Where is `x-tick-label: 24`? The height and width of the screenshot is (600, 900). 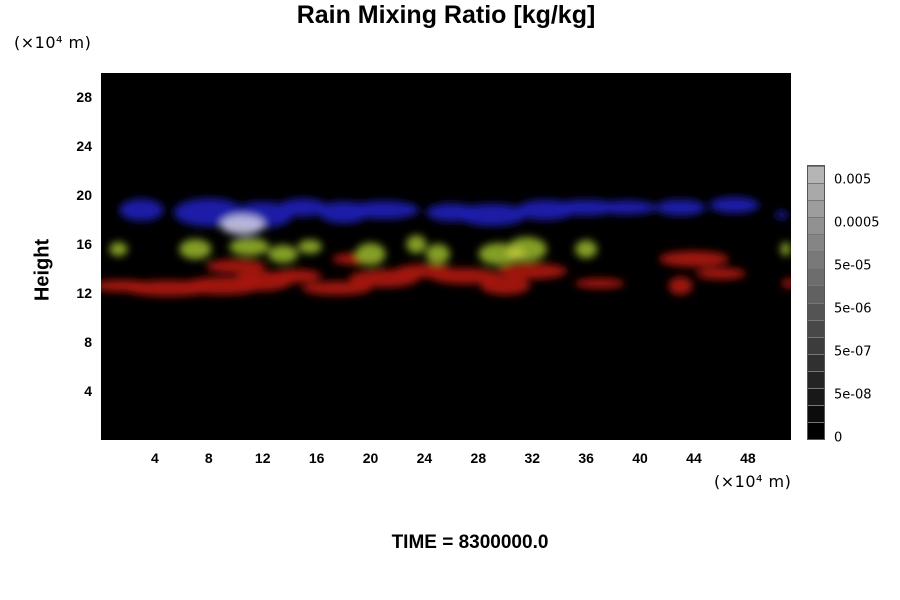
x-tick-label: 24 is located at coordinates (424, 458).